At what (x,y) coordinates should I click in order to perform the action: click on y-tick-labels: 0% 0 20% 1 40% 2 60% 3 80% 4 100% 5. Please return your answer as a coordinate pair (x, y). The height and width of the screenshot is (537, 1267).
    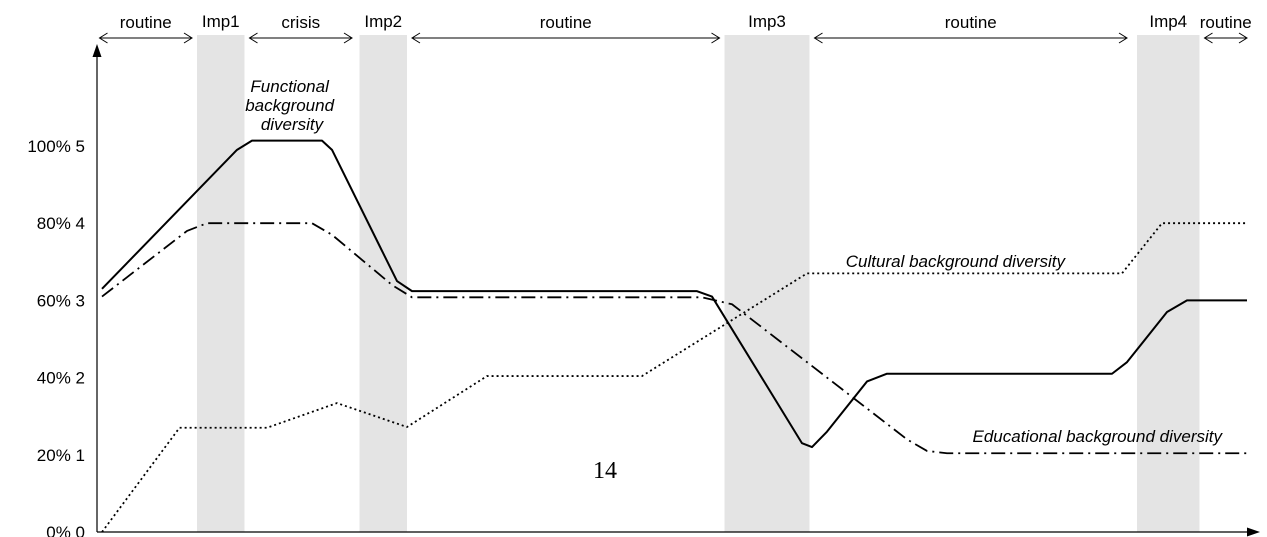
    Looking at the image, I should click on (56, 337).